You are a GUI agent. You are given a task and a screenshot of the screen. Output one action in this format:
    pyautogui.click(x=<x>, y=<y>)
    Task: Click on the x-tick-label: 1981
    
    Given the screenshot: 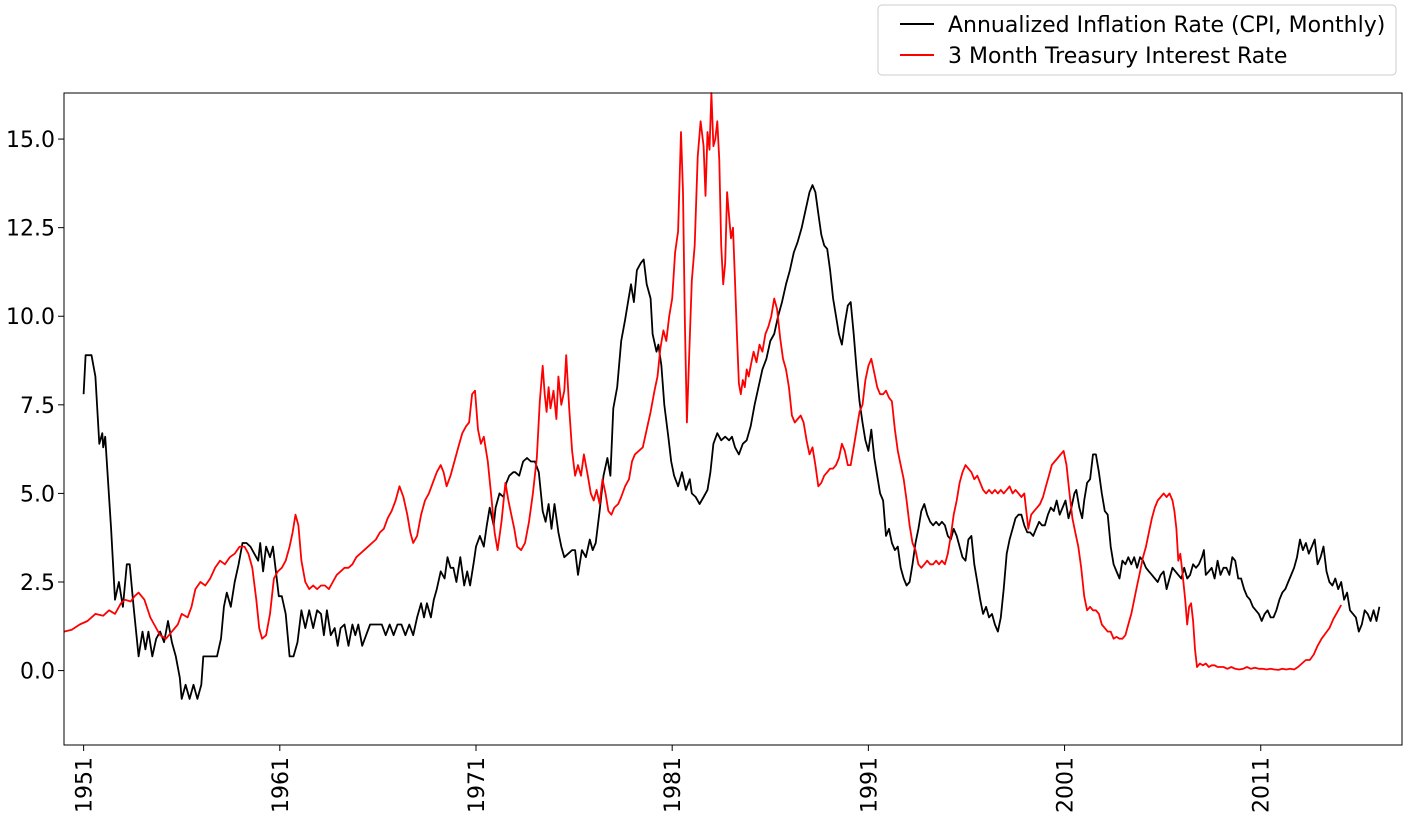 What is the action you would take?
    pyautogui.click(x=673, y=785)
    